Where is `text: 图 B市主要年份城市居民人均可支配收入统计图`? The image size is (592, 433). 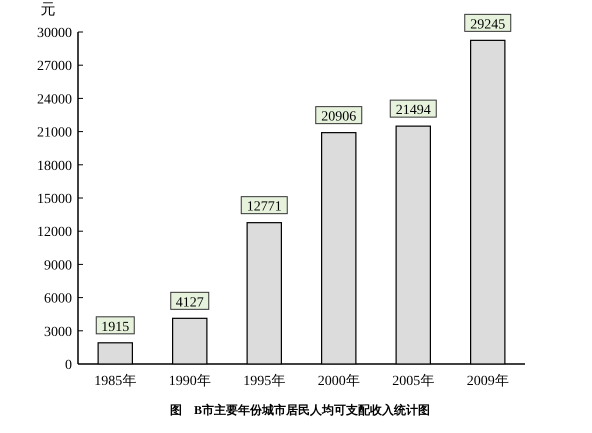
text: 图 B市主要年份城市居民人均可支配收入统计图 is located at coordinates (300, 410).